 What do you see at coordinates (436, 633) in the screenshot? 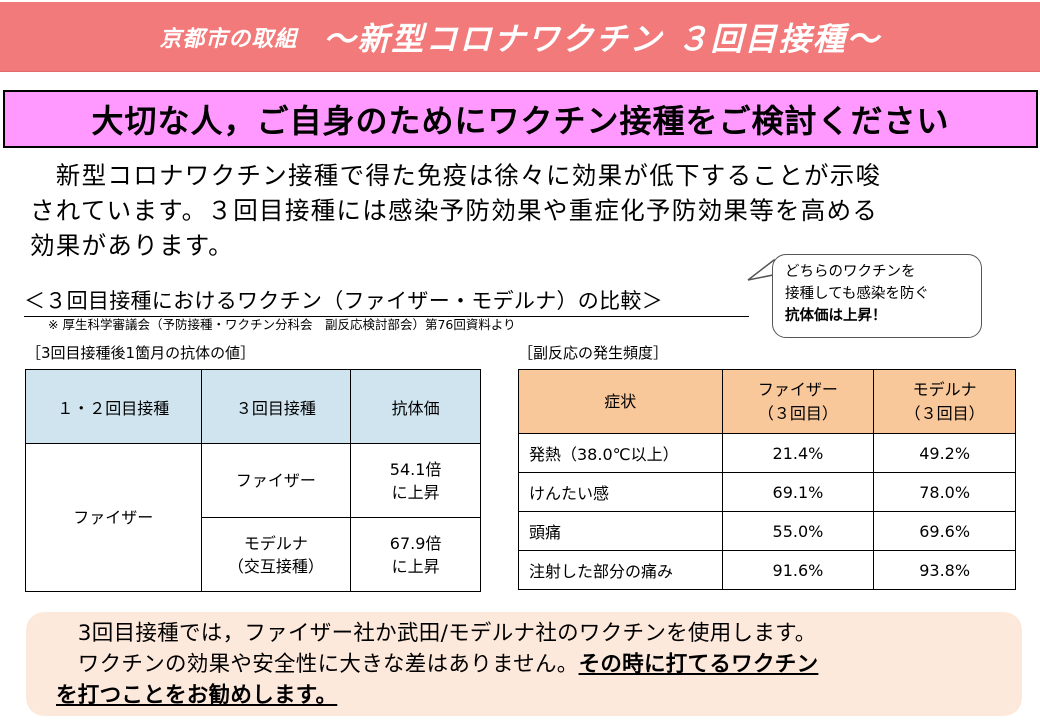
I see `footer-line-1: 3回目接種では，ファイザー社か武田/モデルナ社のワクチンを使用します。` at bounding box center [436, 633].